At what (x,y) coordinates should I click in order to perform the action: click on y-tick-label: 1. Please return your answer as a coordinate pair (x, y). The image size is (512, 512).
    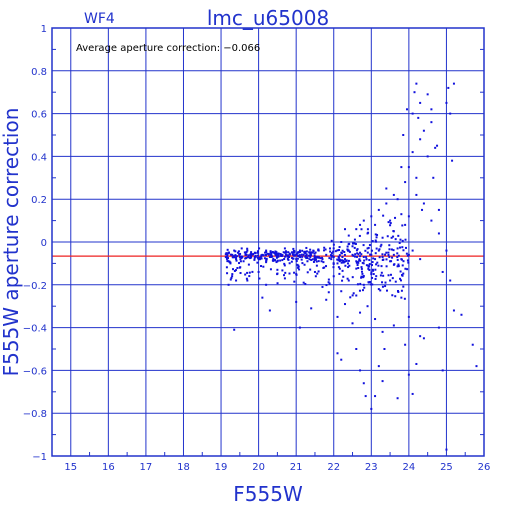
    Looking at the image, I should click on (44, 29).